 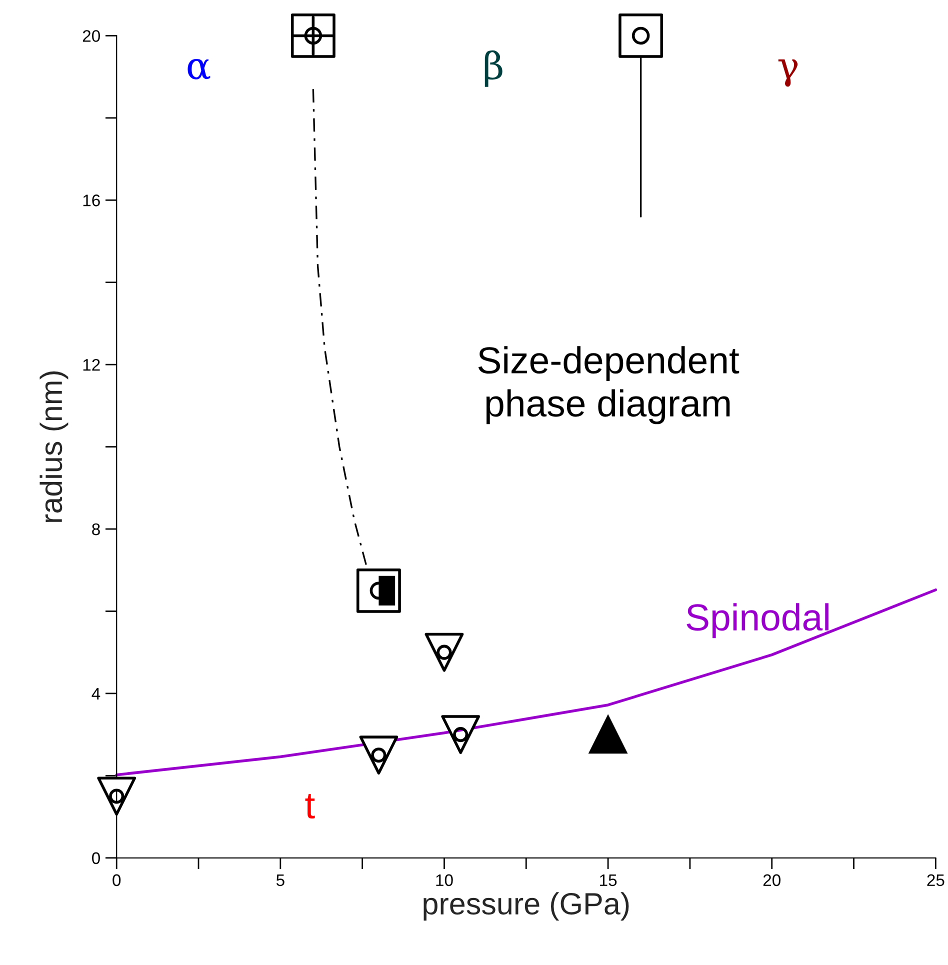 What do you see at coordinates (116, 880) in the screenshot?
I see `x-tick-label: 0` at bounding box center [116, 880].